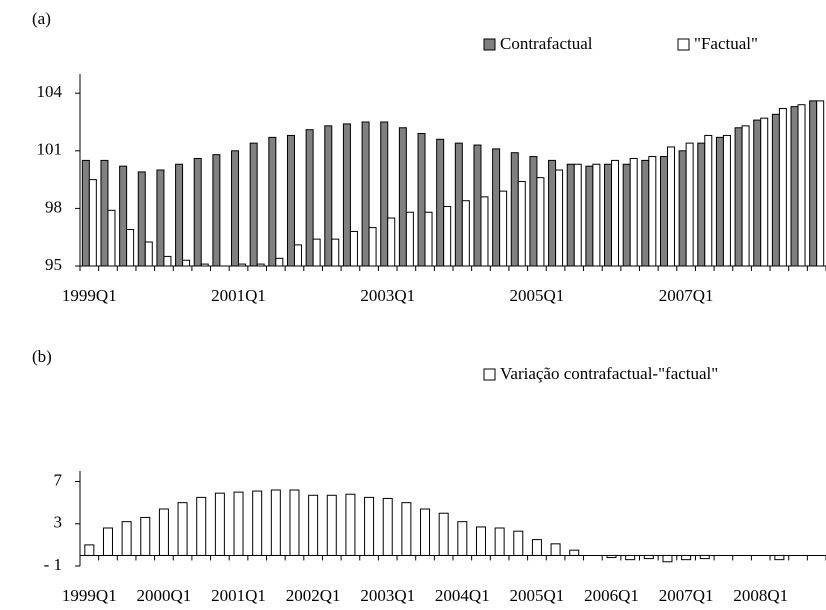  Describe the element at coordinates (58, 522) in the screenshot. I see `y-tick-label: 3` at that location.